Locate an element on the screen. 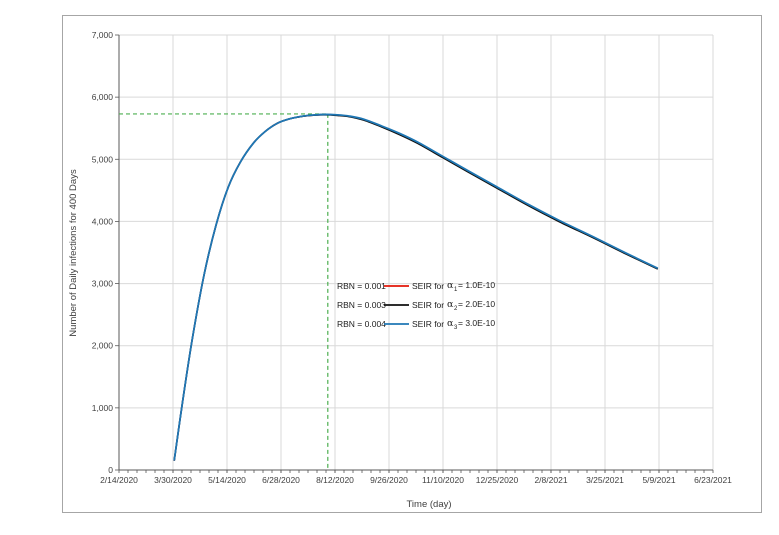 The height and width of the screenshot is (535, 779). x-tick-label: 2/8/2021 is located at coordinates (550, 480).